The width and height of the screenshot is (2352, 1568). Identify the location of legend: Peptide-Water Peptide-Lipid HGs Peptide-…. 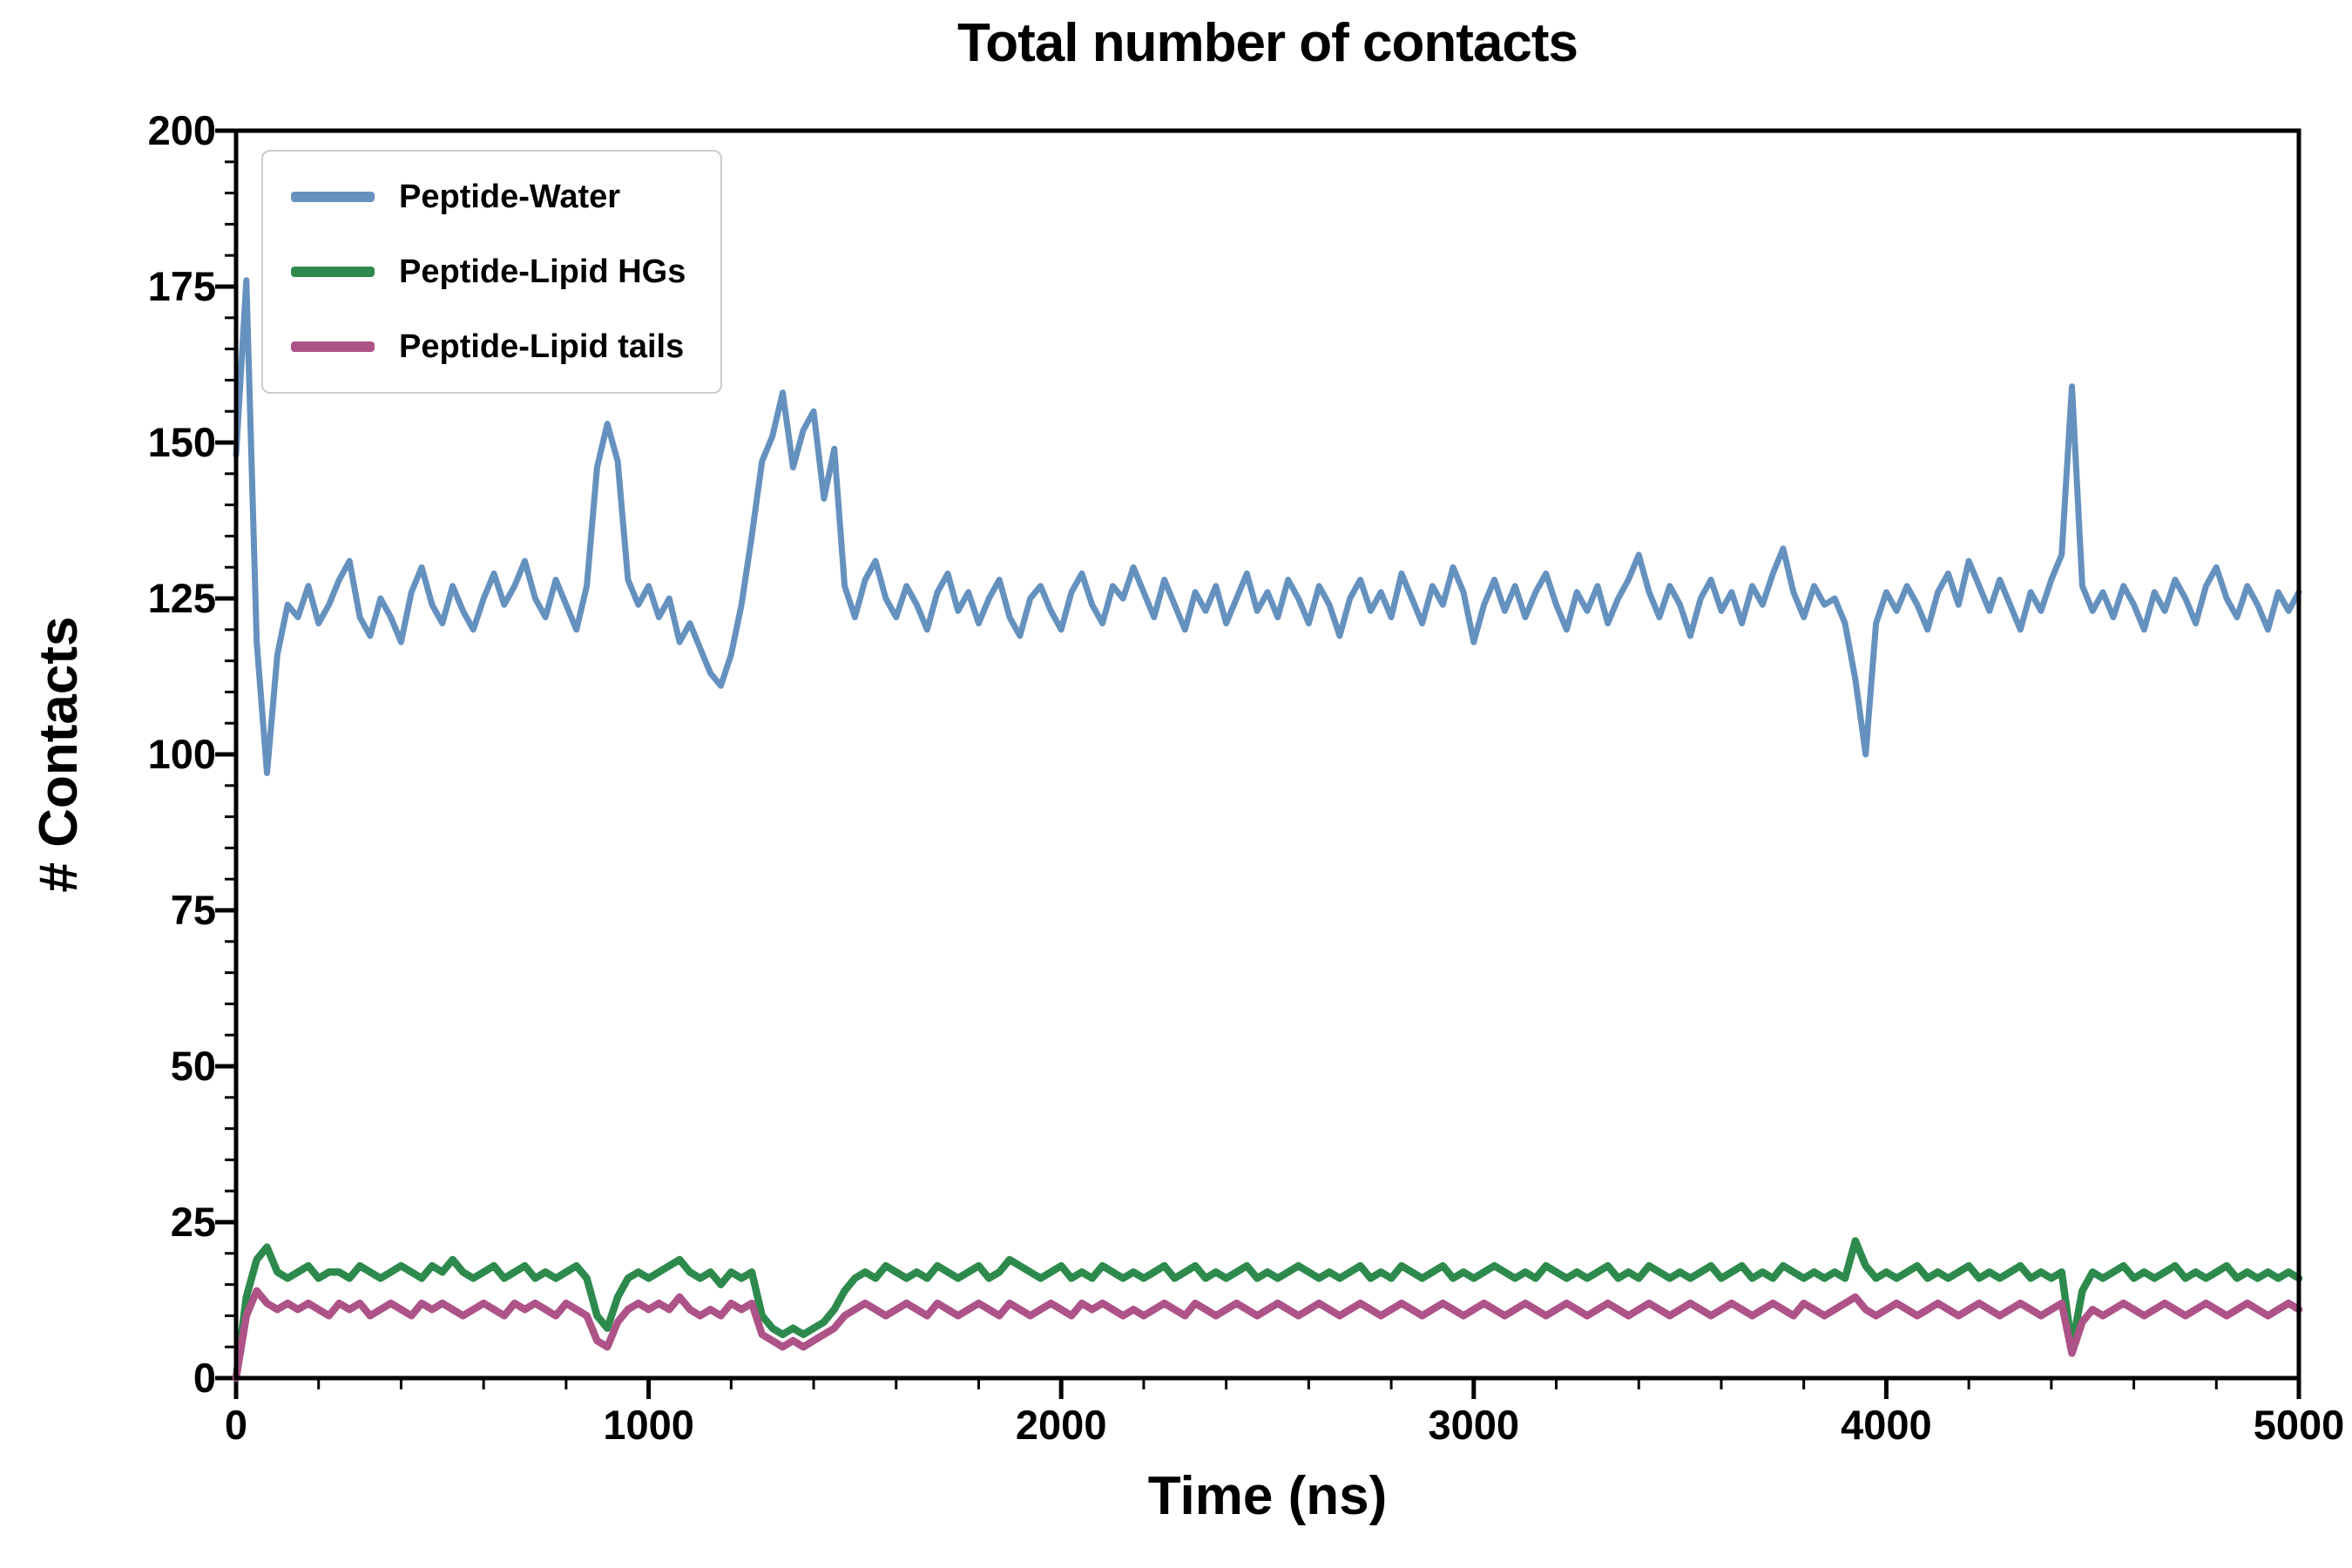
(492, 272).